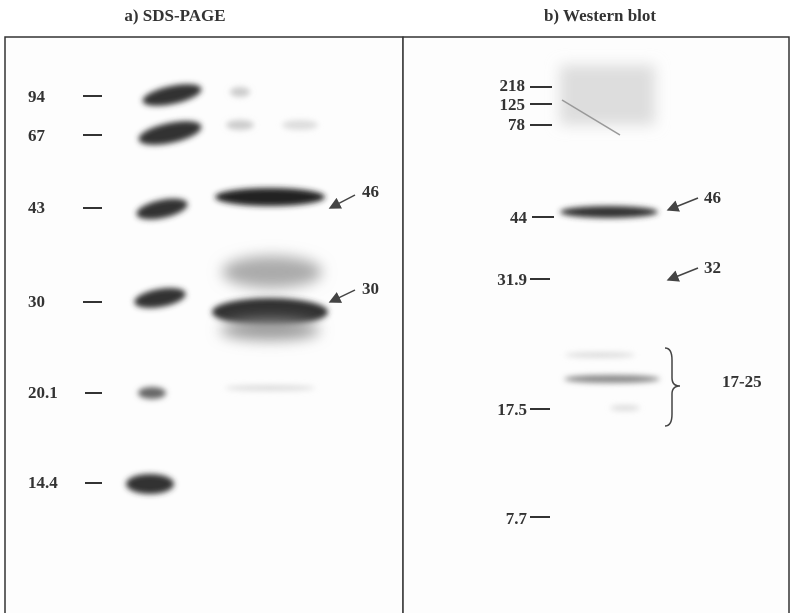 Image resolution: width=792 pixels, height=613 pixels. What do you see at coordinates (174, 15) in the screenshot?
I see `panel-title: a) SDS-PAGE` at bounding box center [174, 15].